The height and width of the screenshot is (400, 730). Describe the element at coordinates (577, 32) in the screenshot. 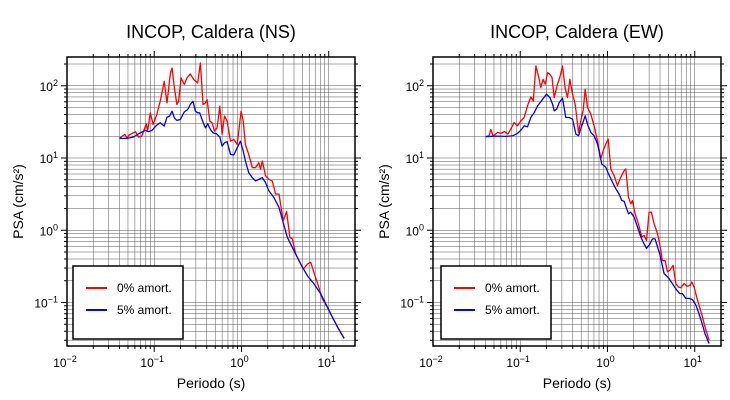

I see `chart-title: INCOP, Caldera (EW)` at that location.